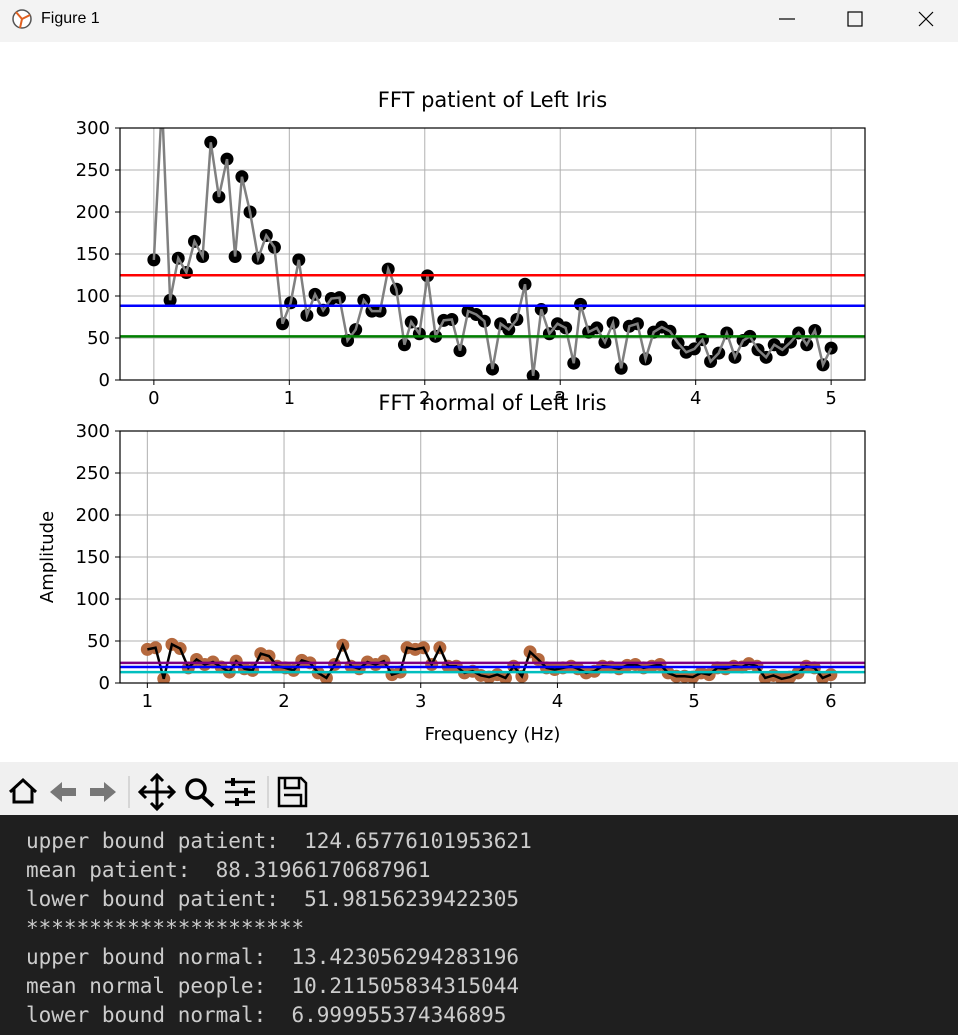  What do you see at coordinates (103, 792) in the screenshot?
I see `forward-button` at bounding box center [103, 792].